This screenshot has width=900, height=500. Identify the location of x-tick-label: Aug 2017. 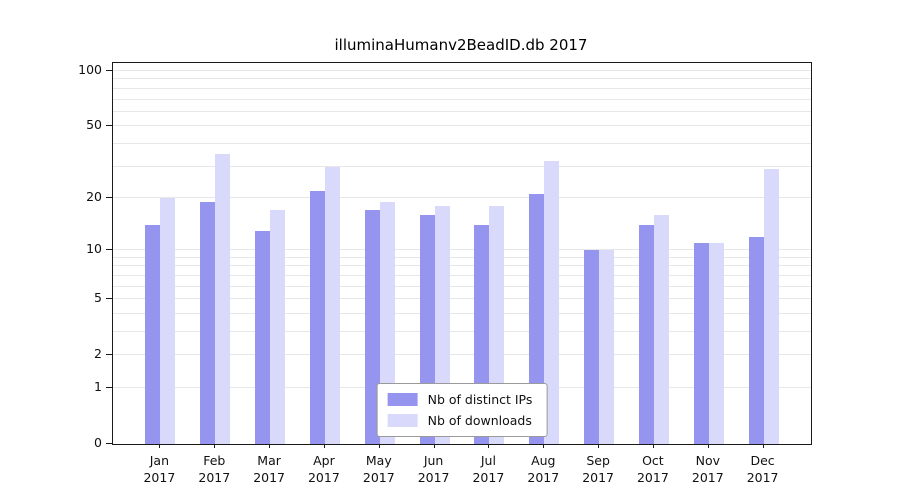
(543, 469).